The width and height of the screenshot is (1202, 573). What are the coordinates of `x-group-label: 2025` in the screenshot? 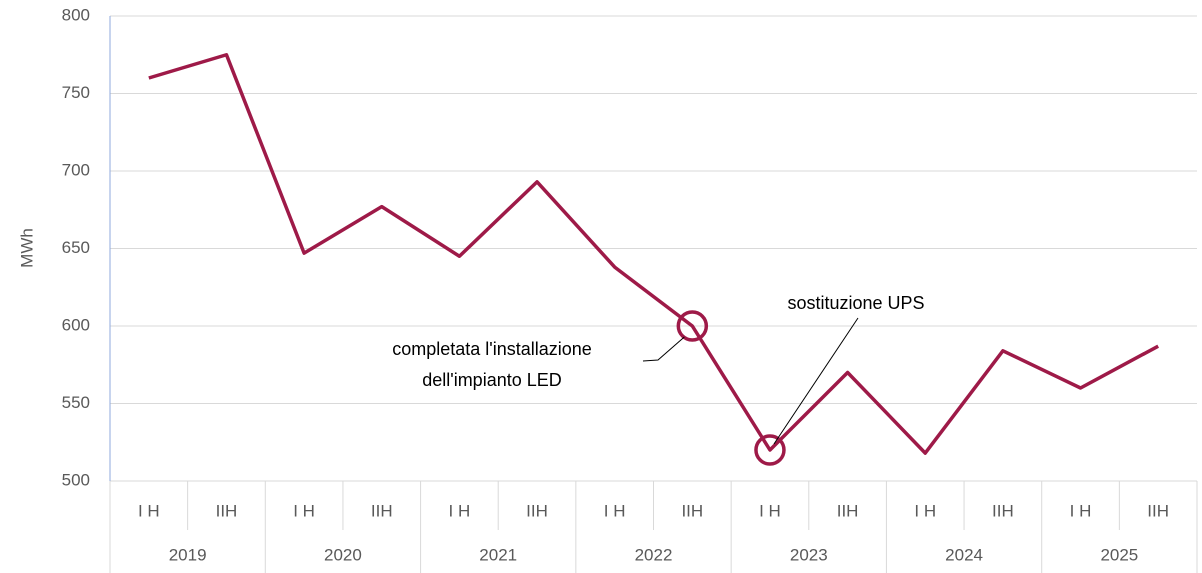 It's located at (1119, 554).